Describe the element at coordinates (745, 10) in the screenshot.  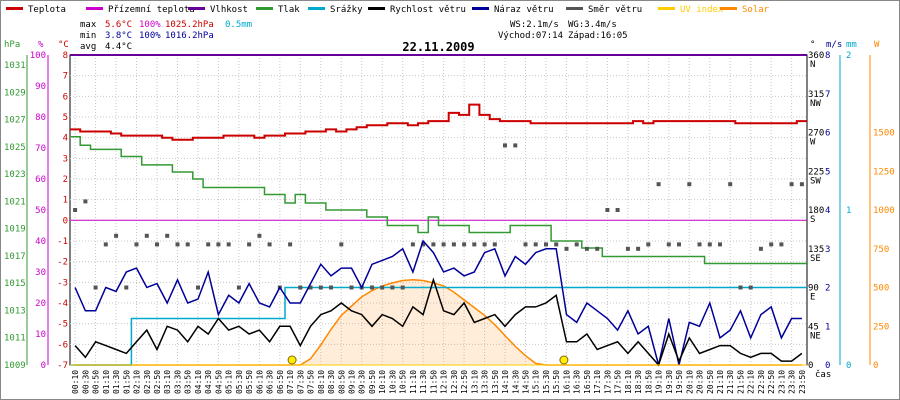
I see `legend-item-solar: Solar` at that location.